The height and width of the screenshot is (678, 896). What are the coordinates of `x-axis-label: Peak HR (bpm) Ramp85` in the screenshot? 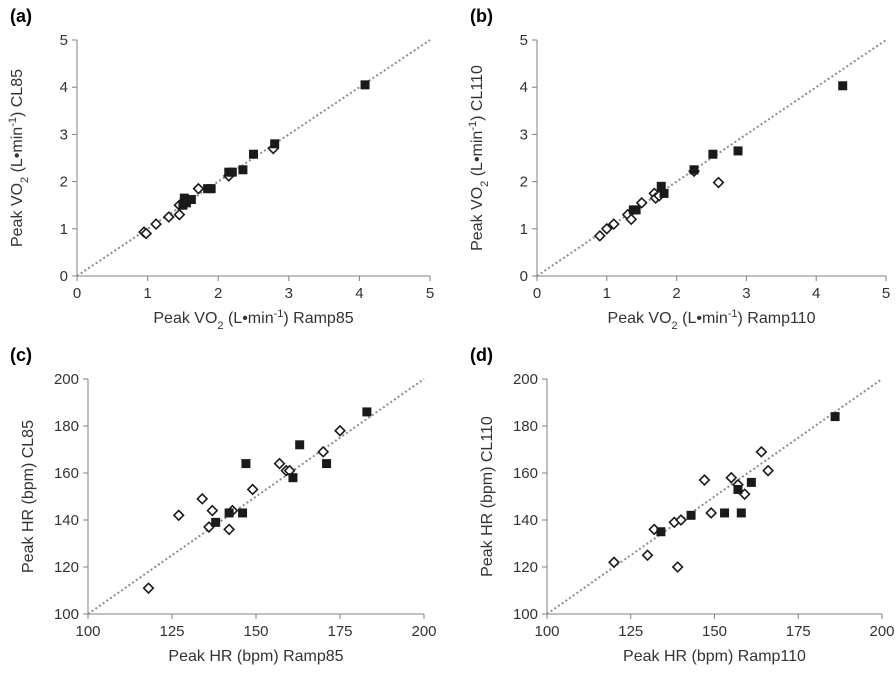 It's located at (255, 656).